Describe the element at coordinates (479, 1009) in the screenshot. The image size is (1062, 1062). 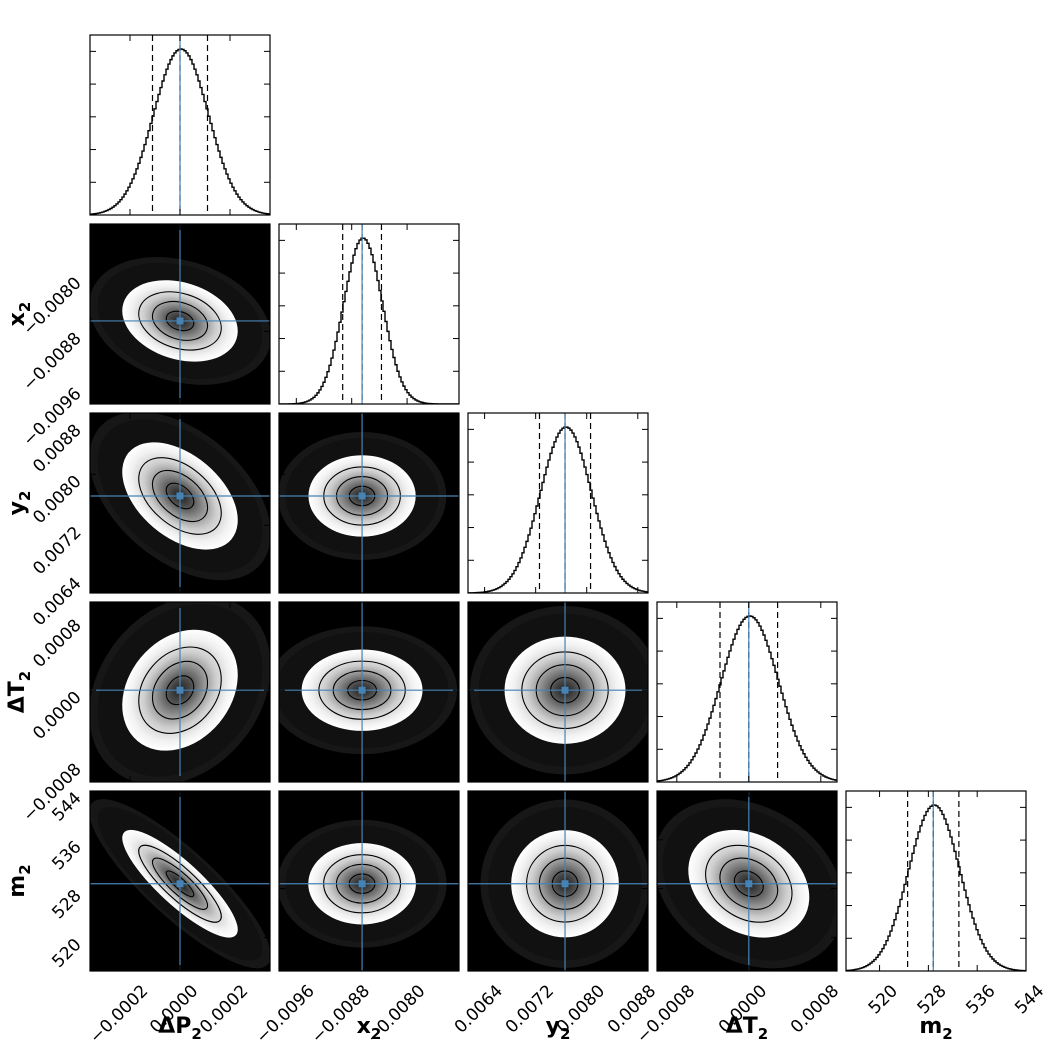
I see `x-tick-label-2-0: 0.0064` at that location.